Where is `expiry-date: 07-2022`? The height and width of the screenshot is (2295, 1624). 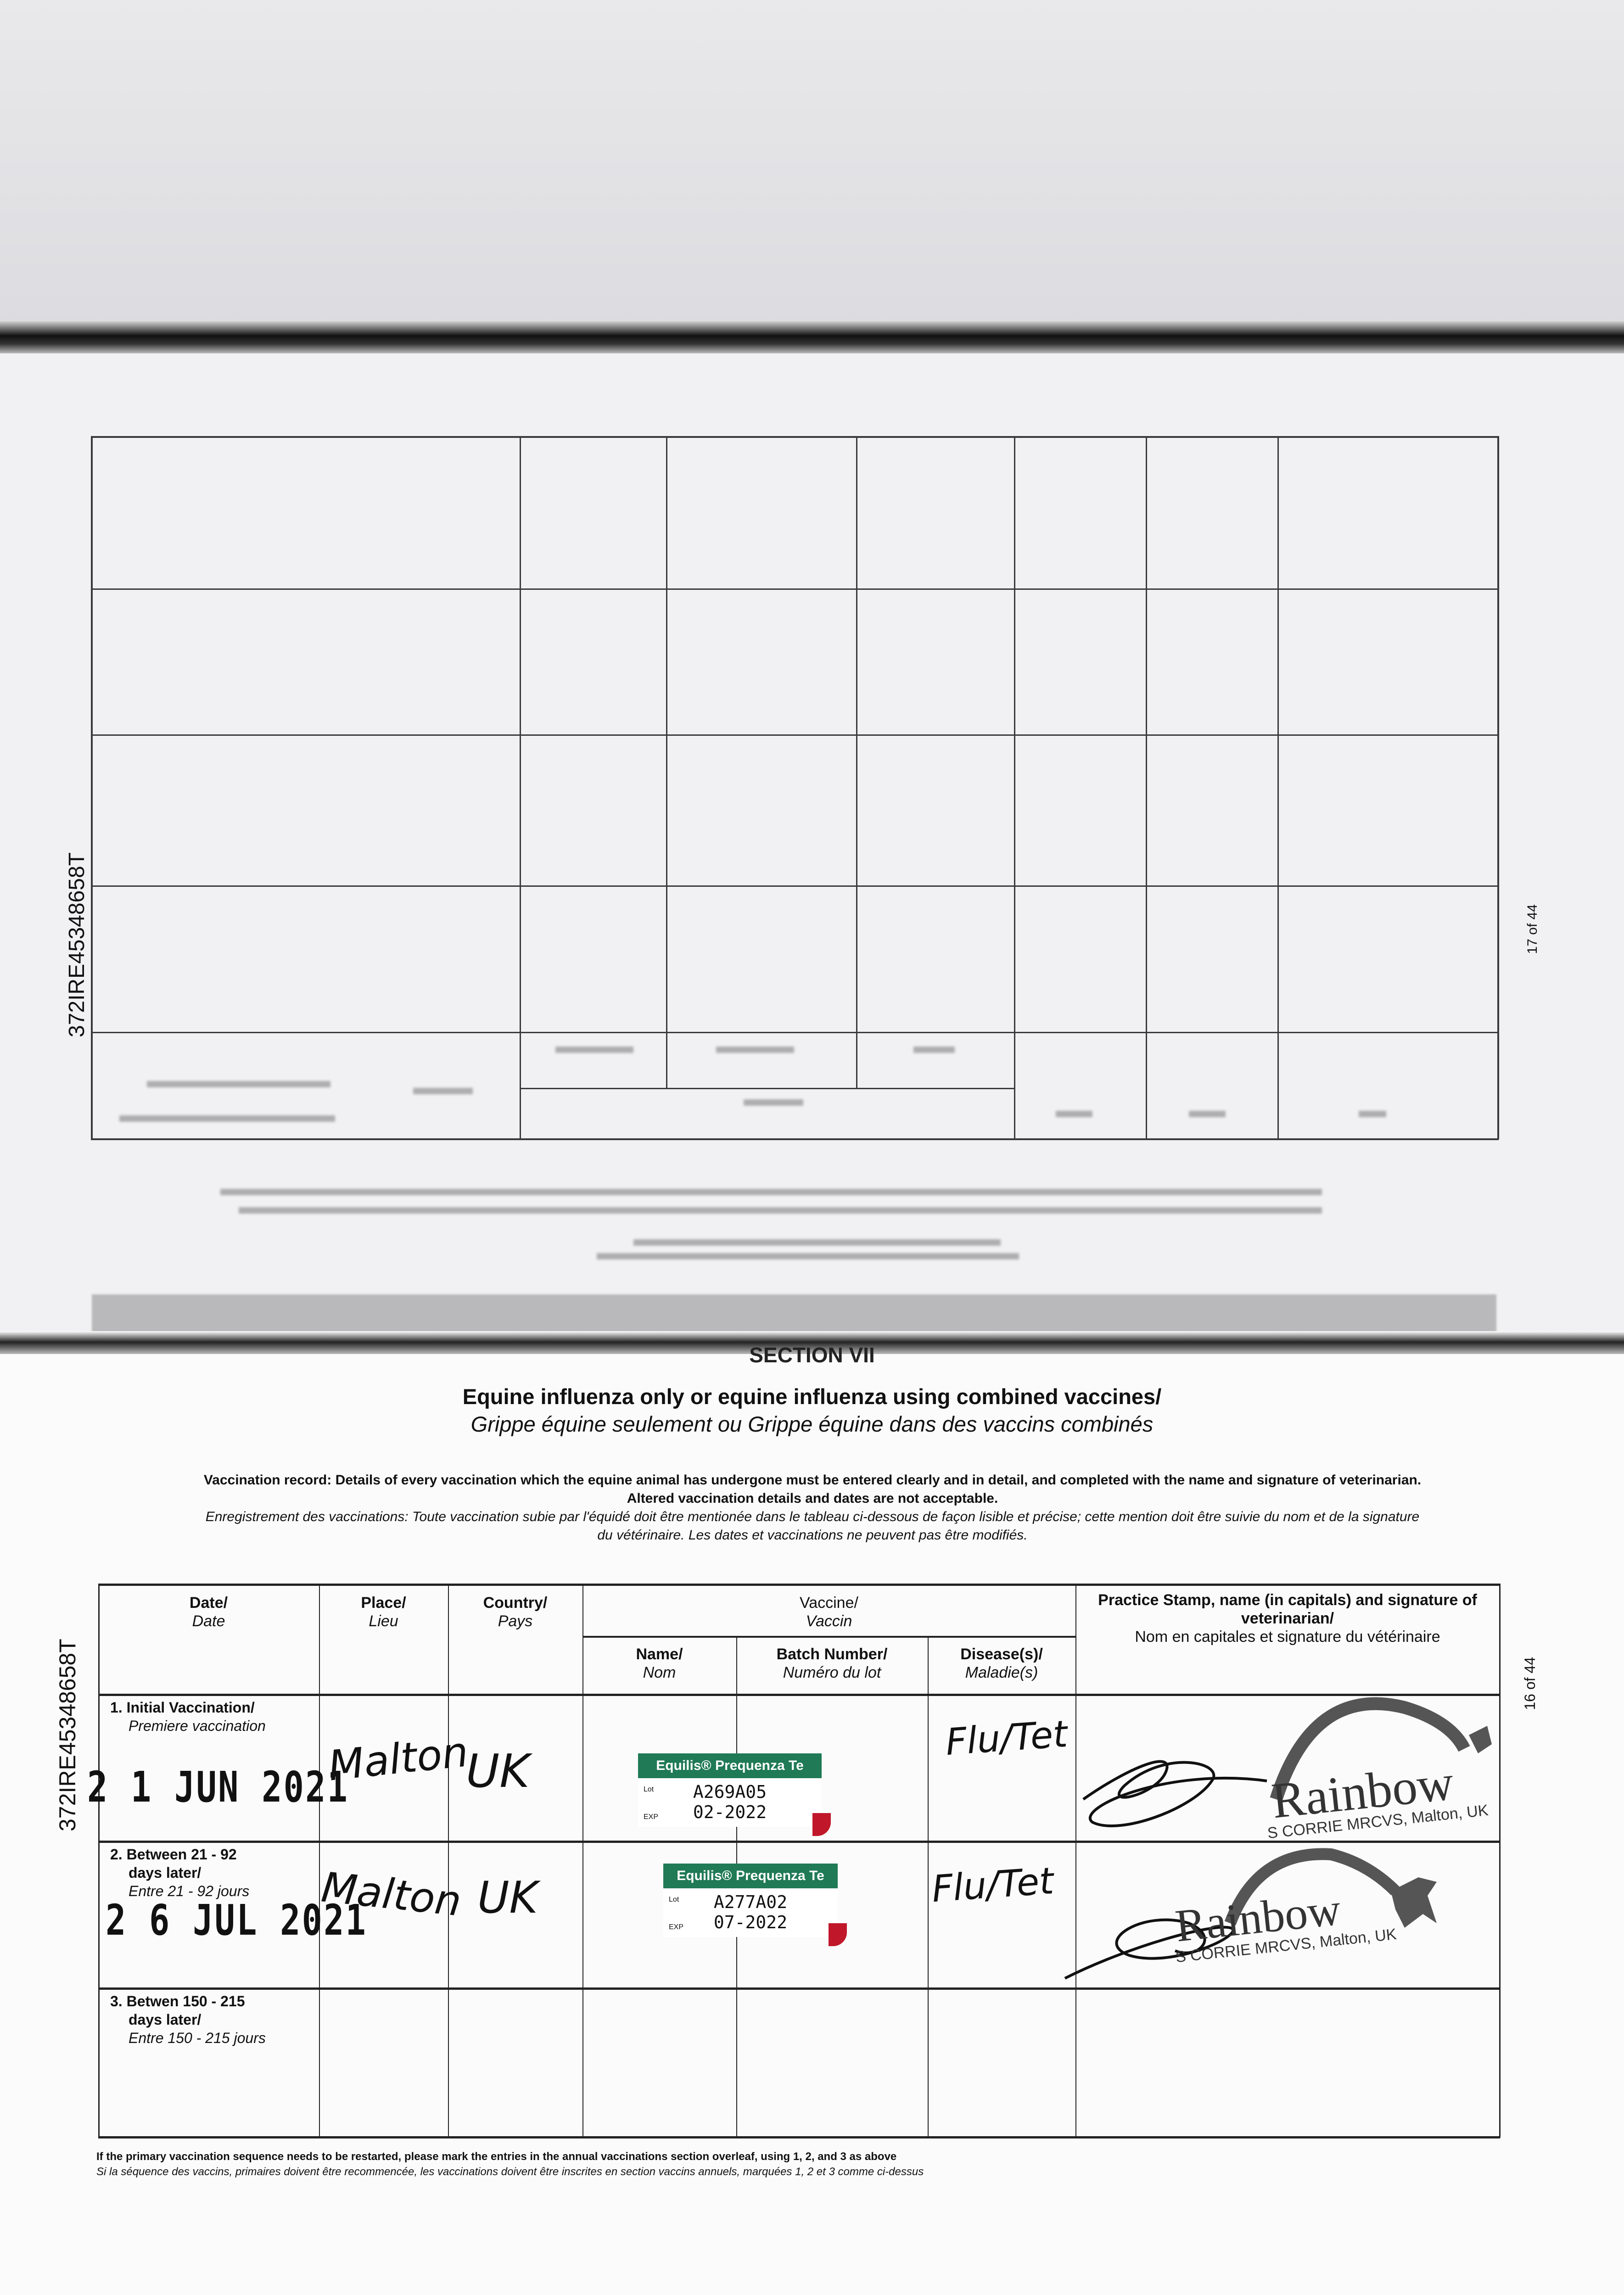
expiry-date: 07-2022 is located at coordinates (750, 1922).